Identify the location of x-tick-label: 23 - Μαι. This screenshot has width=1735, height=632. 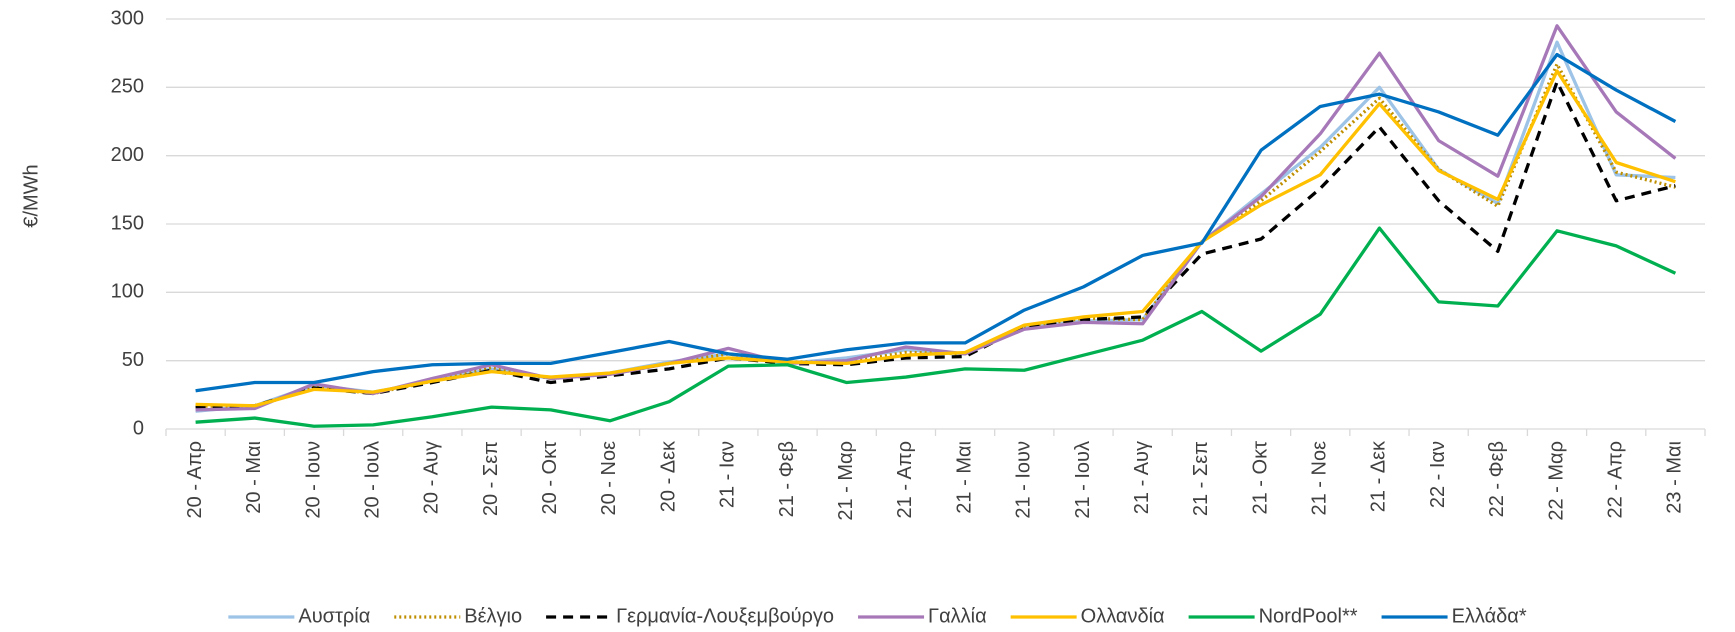
(1675, 477).